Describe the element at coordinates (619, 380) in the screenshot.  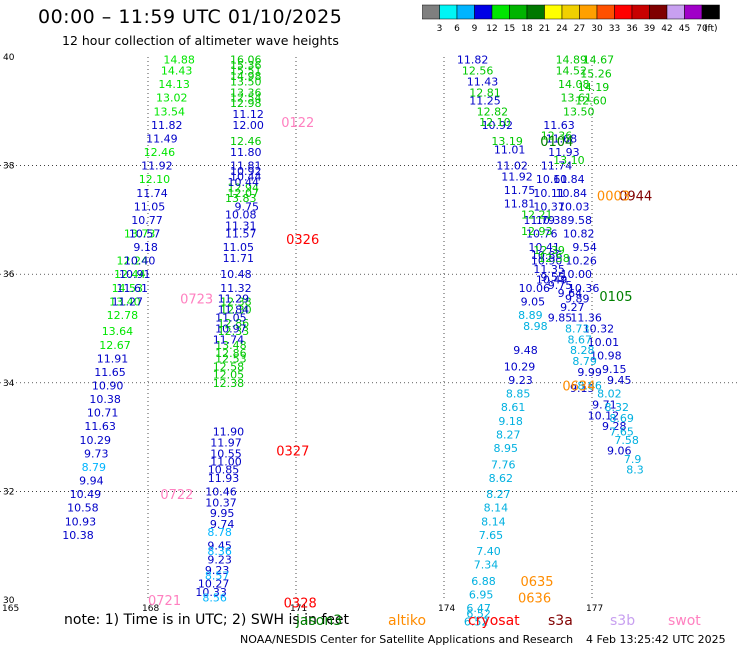
I see `wave-height-value: 9.45` at that location.